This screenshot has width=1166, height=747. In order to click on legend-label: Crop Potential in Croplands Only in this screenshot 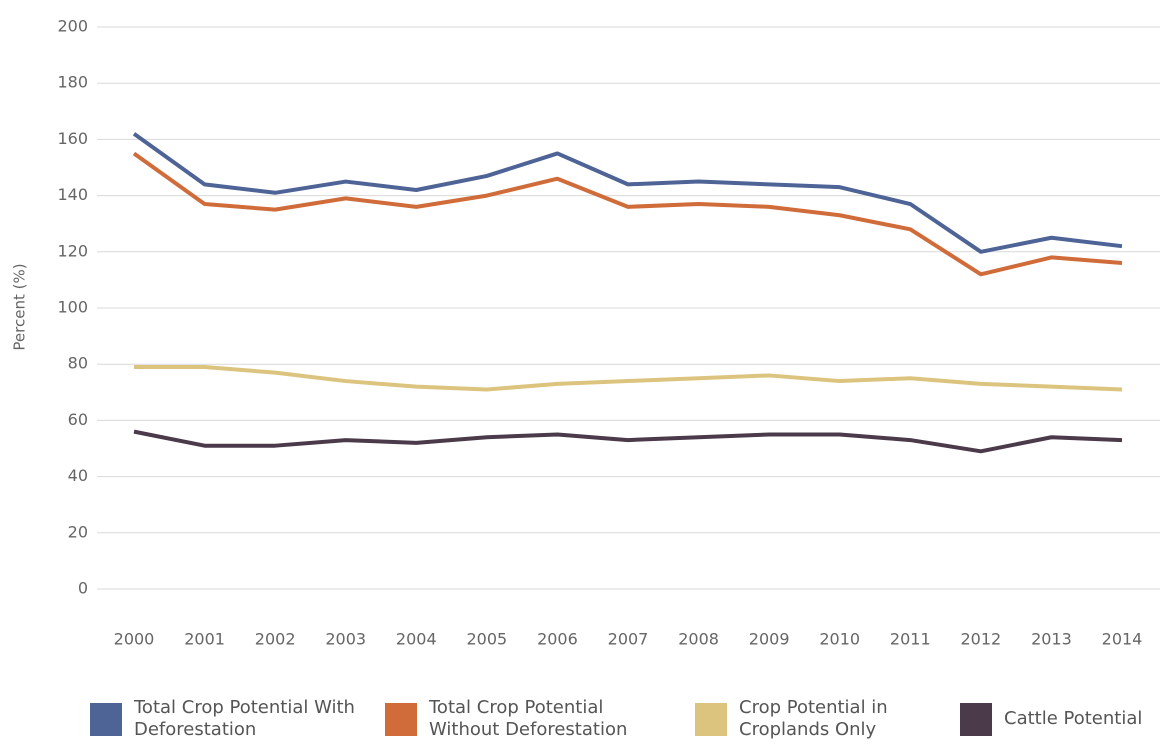, I will do `click(813, 718)`.